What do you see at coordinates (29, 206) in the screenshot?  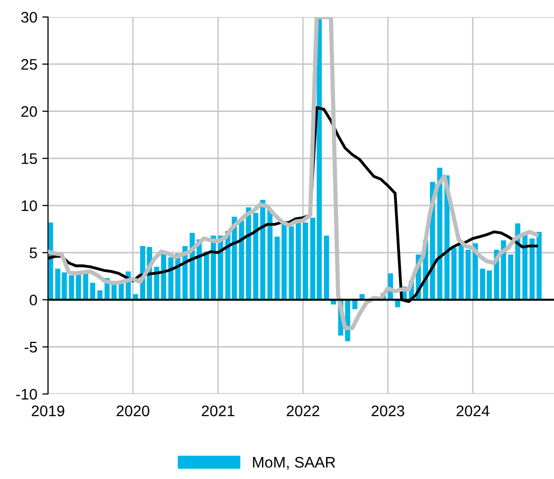 I see `y-tick-label: 10` at bounding box center [29, 206].